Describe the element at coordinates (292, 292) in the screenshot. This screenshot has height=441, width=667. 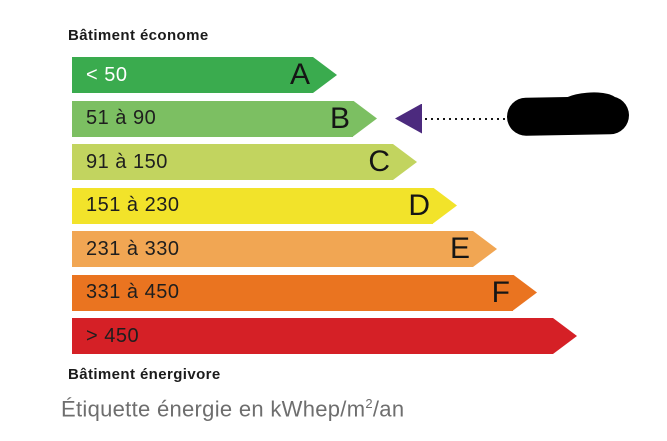
I see `energy-class-bar: 331 à 450 F` at that location.